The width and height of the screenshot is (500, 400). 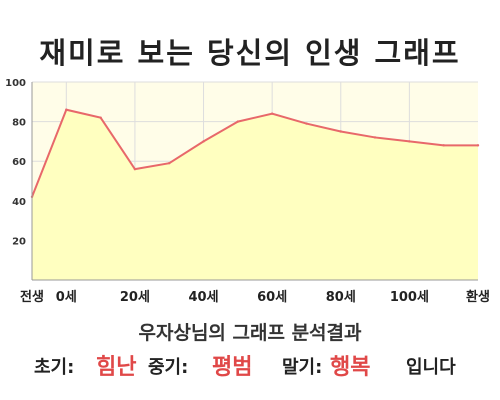 I want to click on y-tick-label: 60, so click(x=19, y=162).